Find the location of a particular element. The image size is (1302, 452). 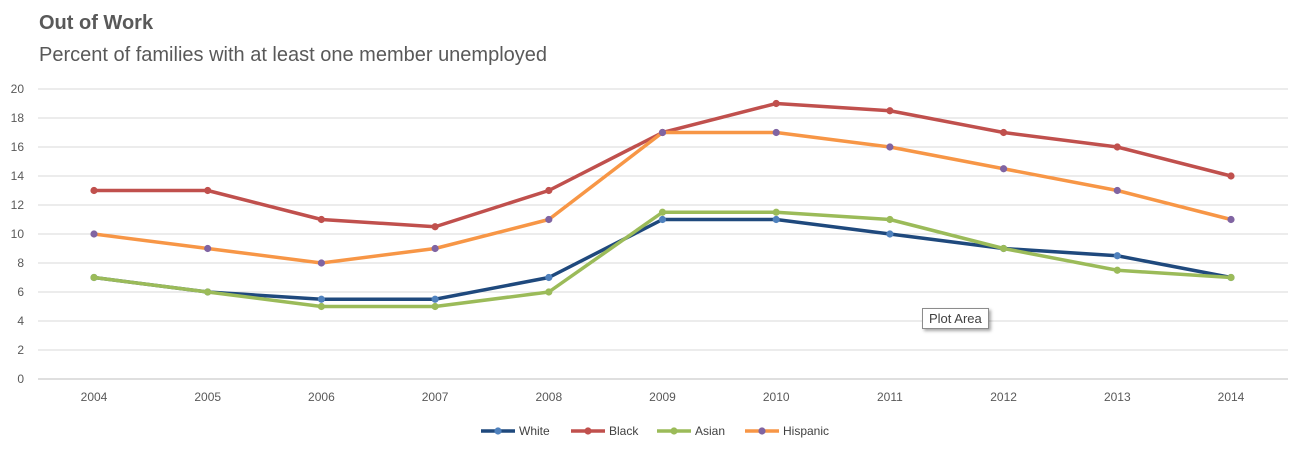

x-tick-label: 2012 is located at coordinates (1003, 397).